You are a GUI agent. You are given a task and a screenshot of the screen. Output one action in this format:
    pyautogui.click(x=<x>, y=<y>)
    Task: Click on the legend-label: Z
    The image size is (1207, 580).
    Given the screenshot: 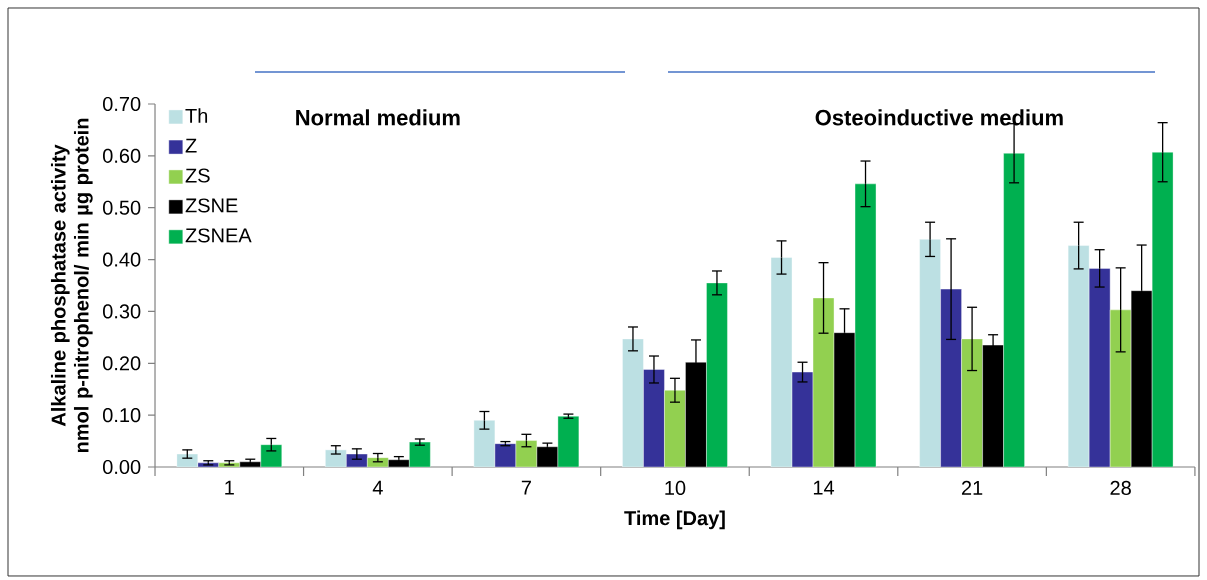 What is the action you would take?
    pyautogui.click(x=191, y=145)
    